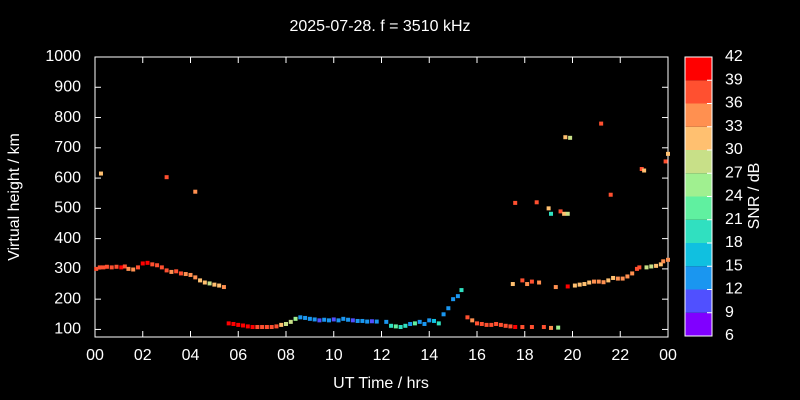  I want to click on colorbar-tick-label: 36, so click(734, 103).